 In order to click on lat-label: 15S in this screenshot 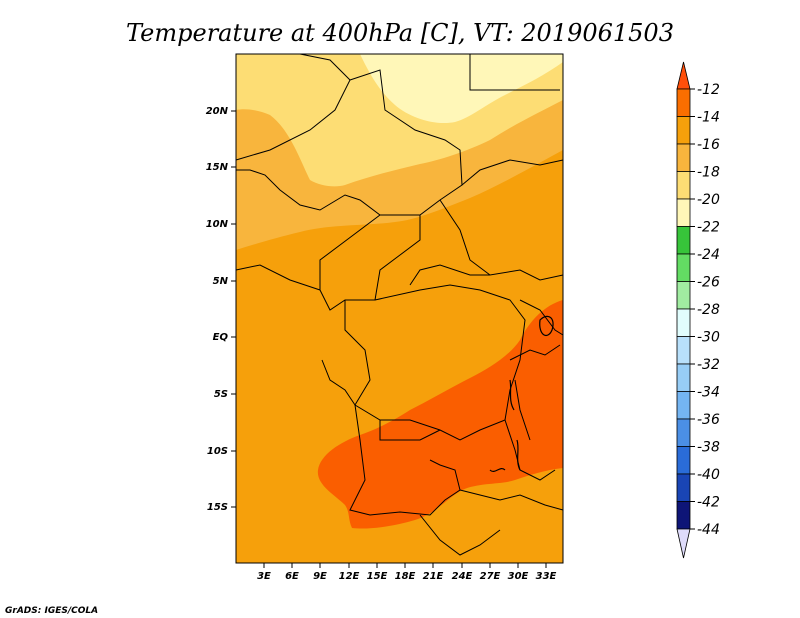, I will do `click(217, 507)`.